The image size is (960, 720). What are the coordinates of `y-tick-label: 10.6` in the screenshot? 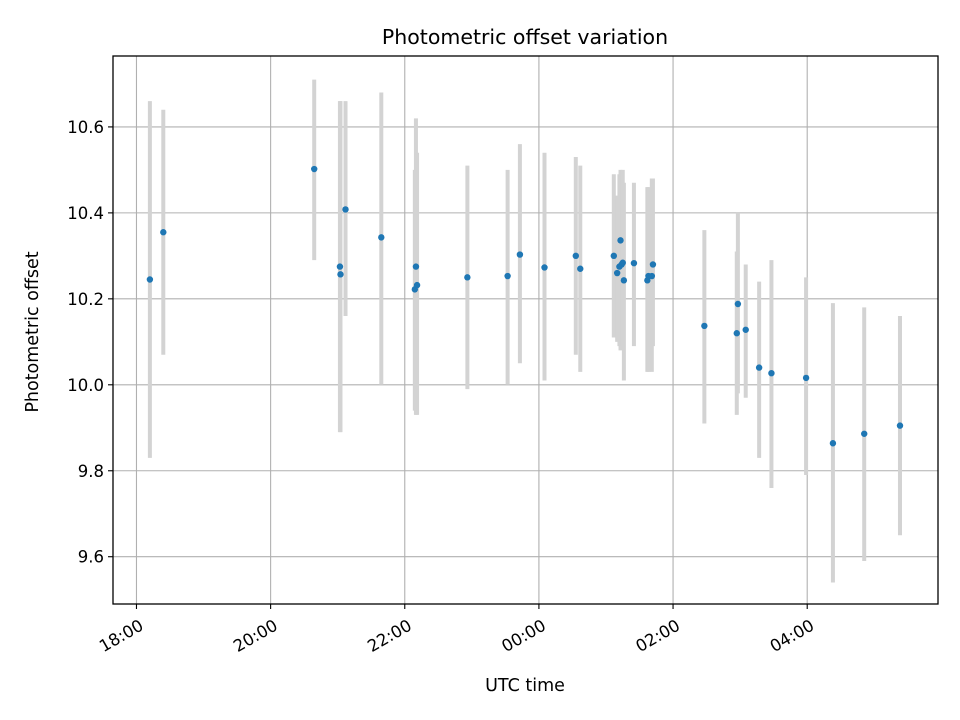 It's located at (85, 127).